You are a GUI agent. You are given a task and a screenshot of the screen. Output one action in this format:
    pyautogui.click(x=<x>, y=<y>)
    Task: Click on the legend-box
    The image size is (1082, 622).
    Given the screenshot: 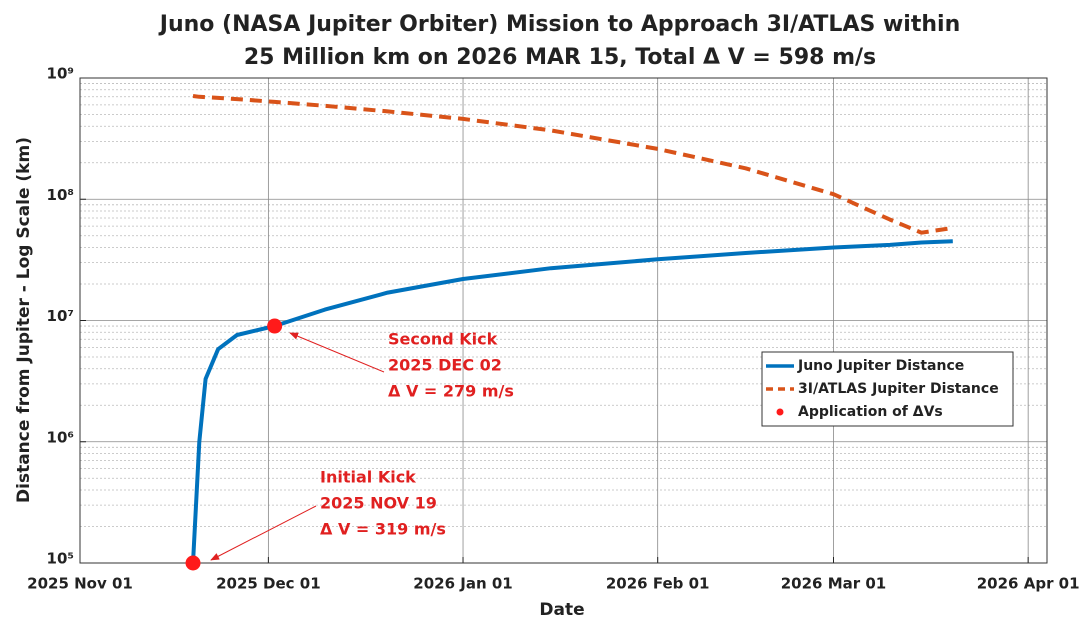 What is the action you would take?
    pyautogui.click(x=887, y=389)
    